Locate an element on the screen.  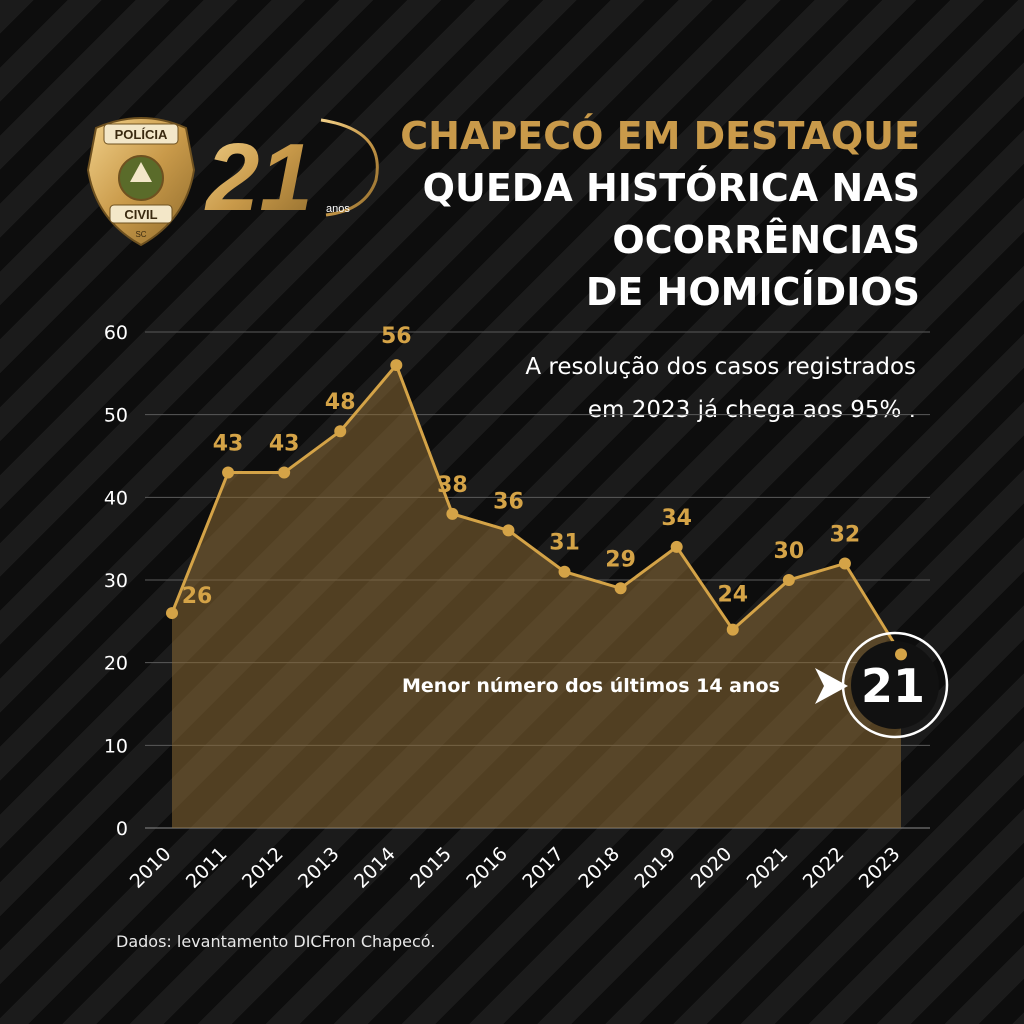
callout-mark: 21 is located at coordinates (882, 685).